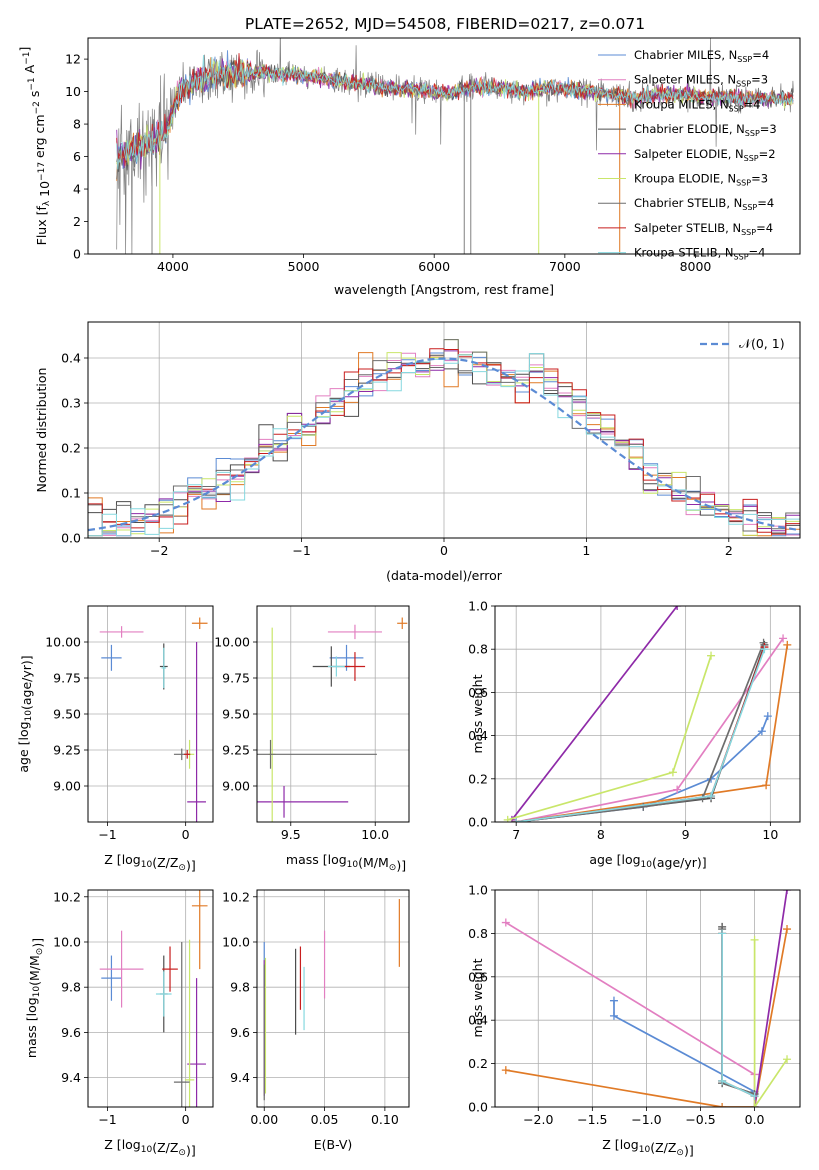 The width and height of the screenshot is (819, 1170). I want to click on y-tick-label: 0.8, so click(478, 649).